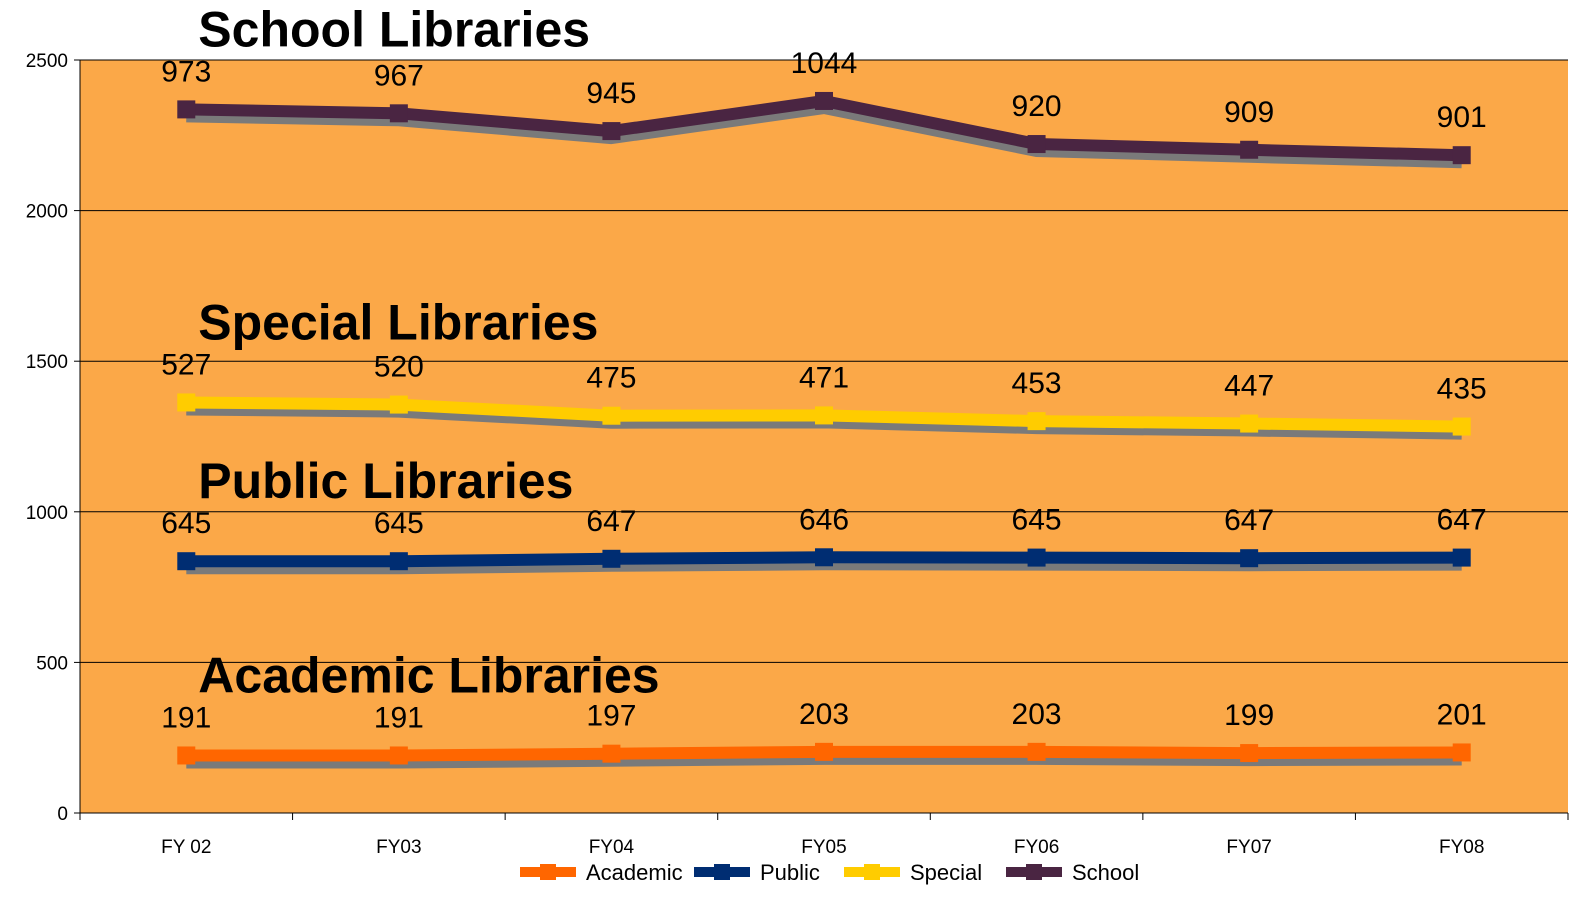 The width and height of the screenshot is (1584, 923). I want to click on legend-marker-special, so click(872, 872).